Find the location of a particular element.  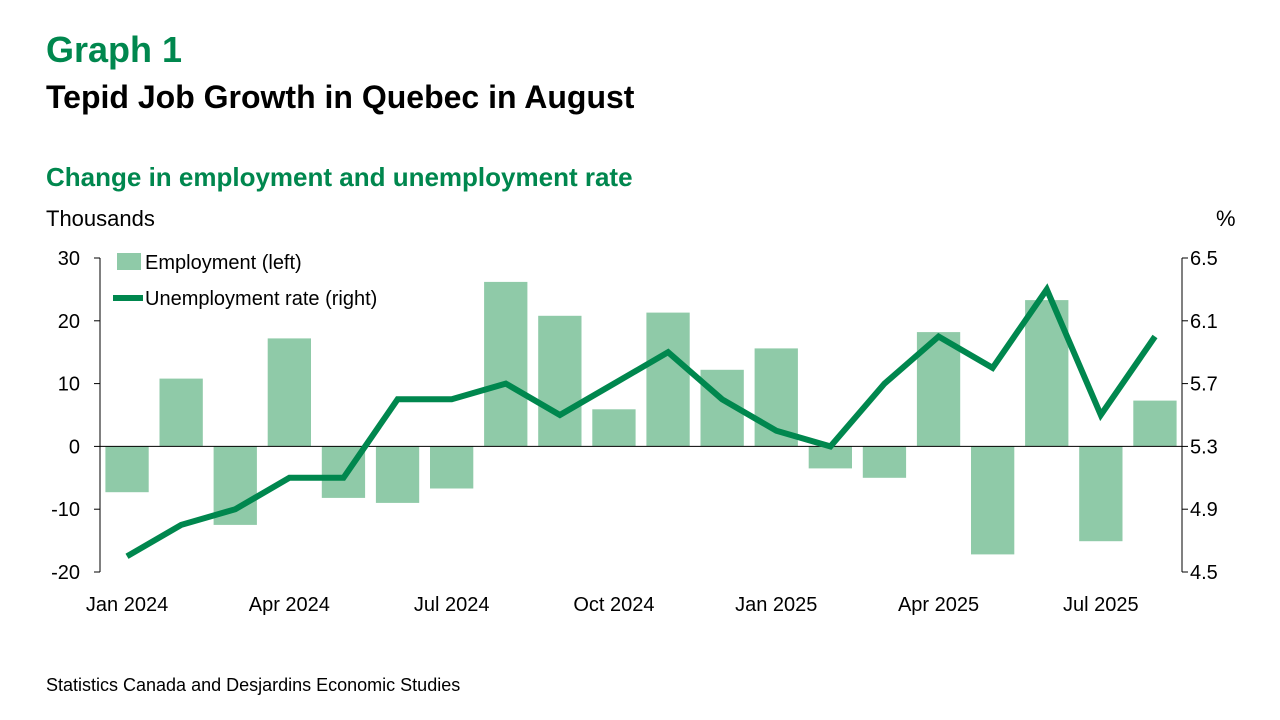

x-axis-tick-label: Jul 2024 is located at coordinates (452, 605).